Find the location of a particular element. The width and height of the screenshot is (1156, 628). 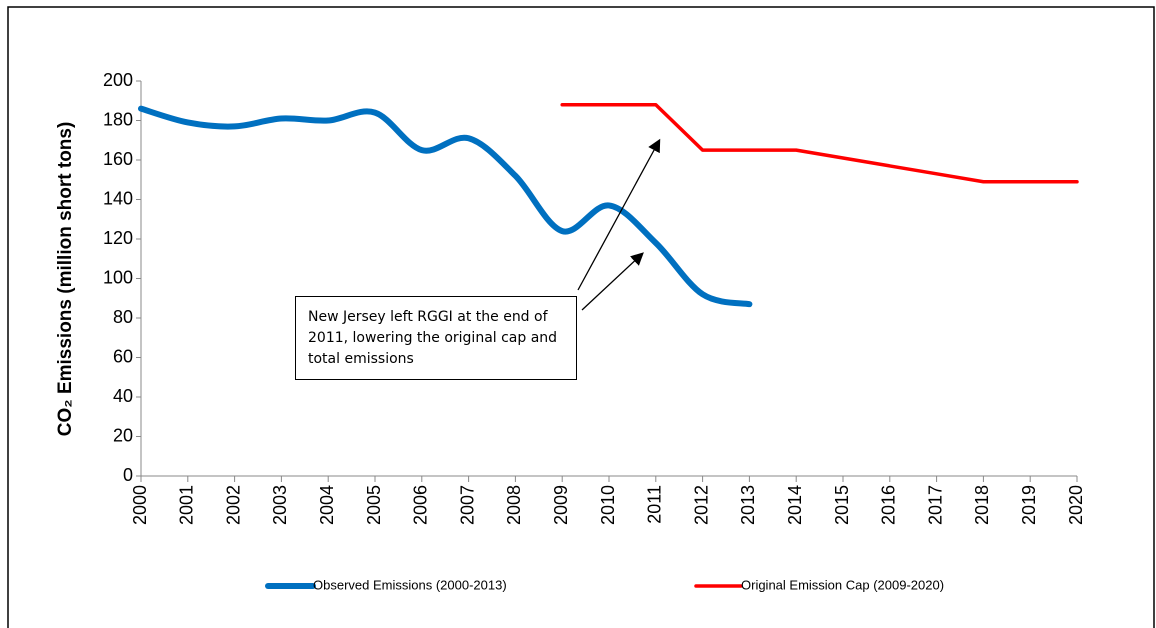

series-line is located at coordinates (819, 143).